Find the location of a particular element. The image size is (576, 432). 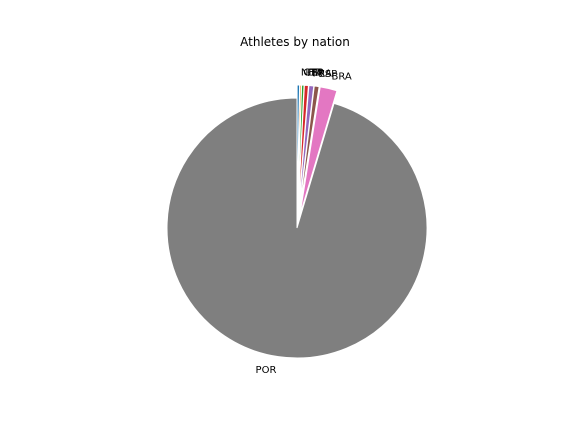

pie-label-bra: BRA is located at coordinates (342, 76).